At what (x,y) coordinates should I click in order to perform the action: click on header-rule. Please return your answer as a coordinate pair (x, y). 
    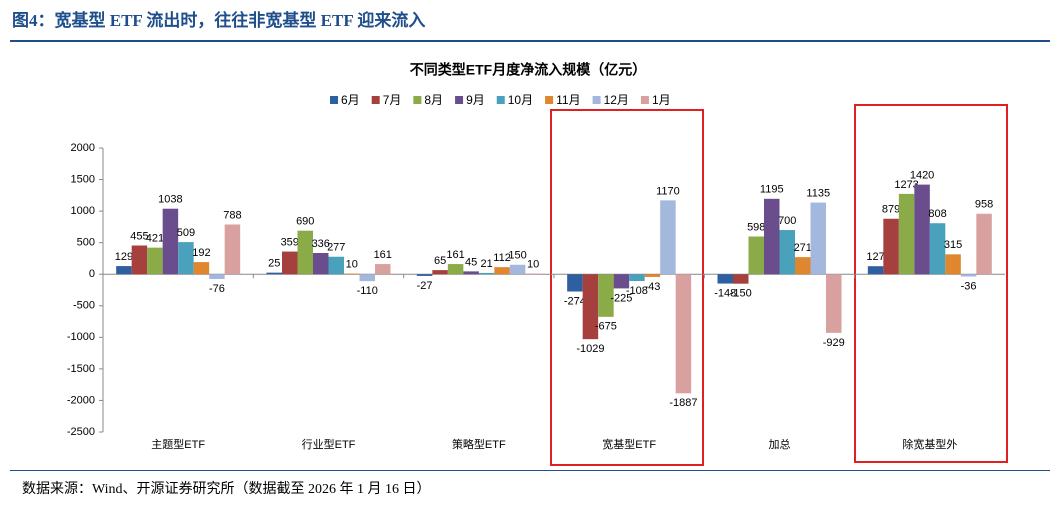
    Looking at the image, I should click on (530, 41).